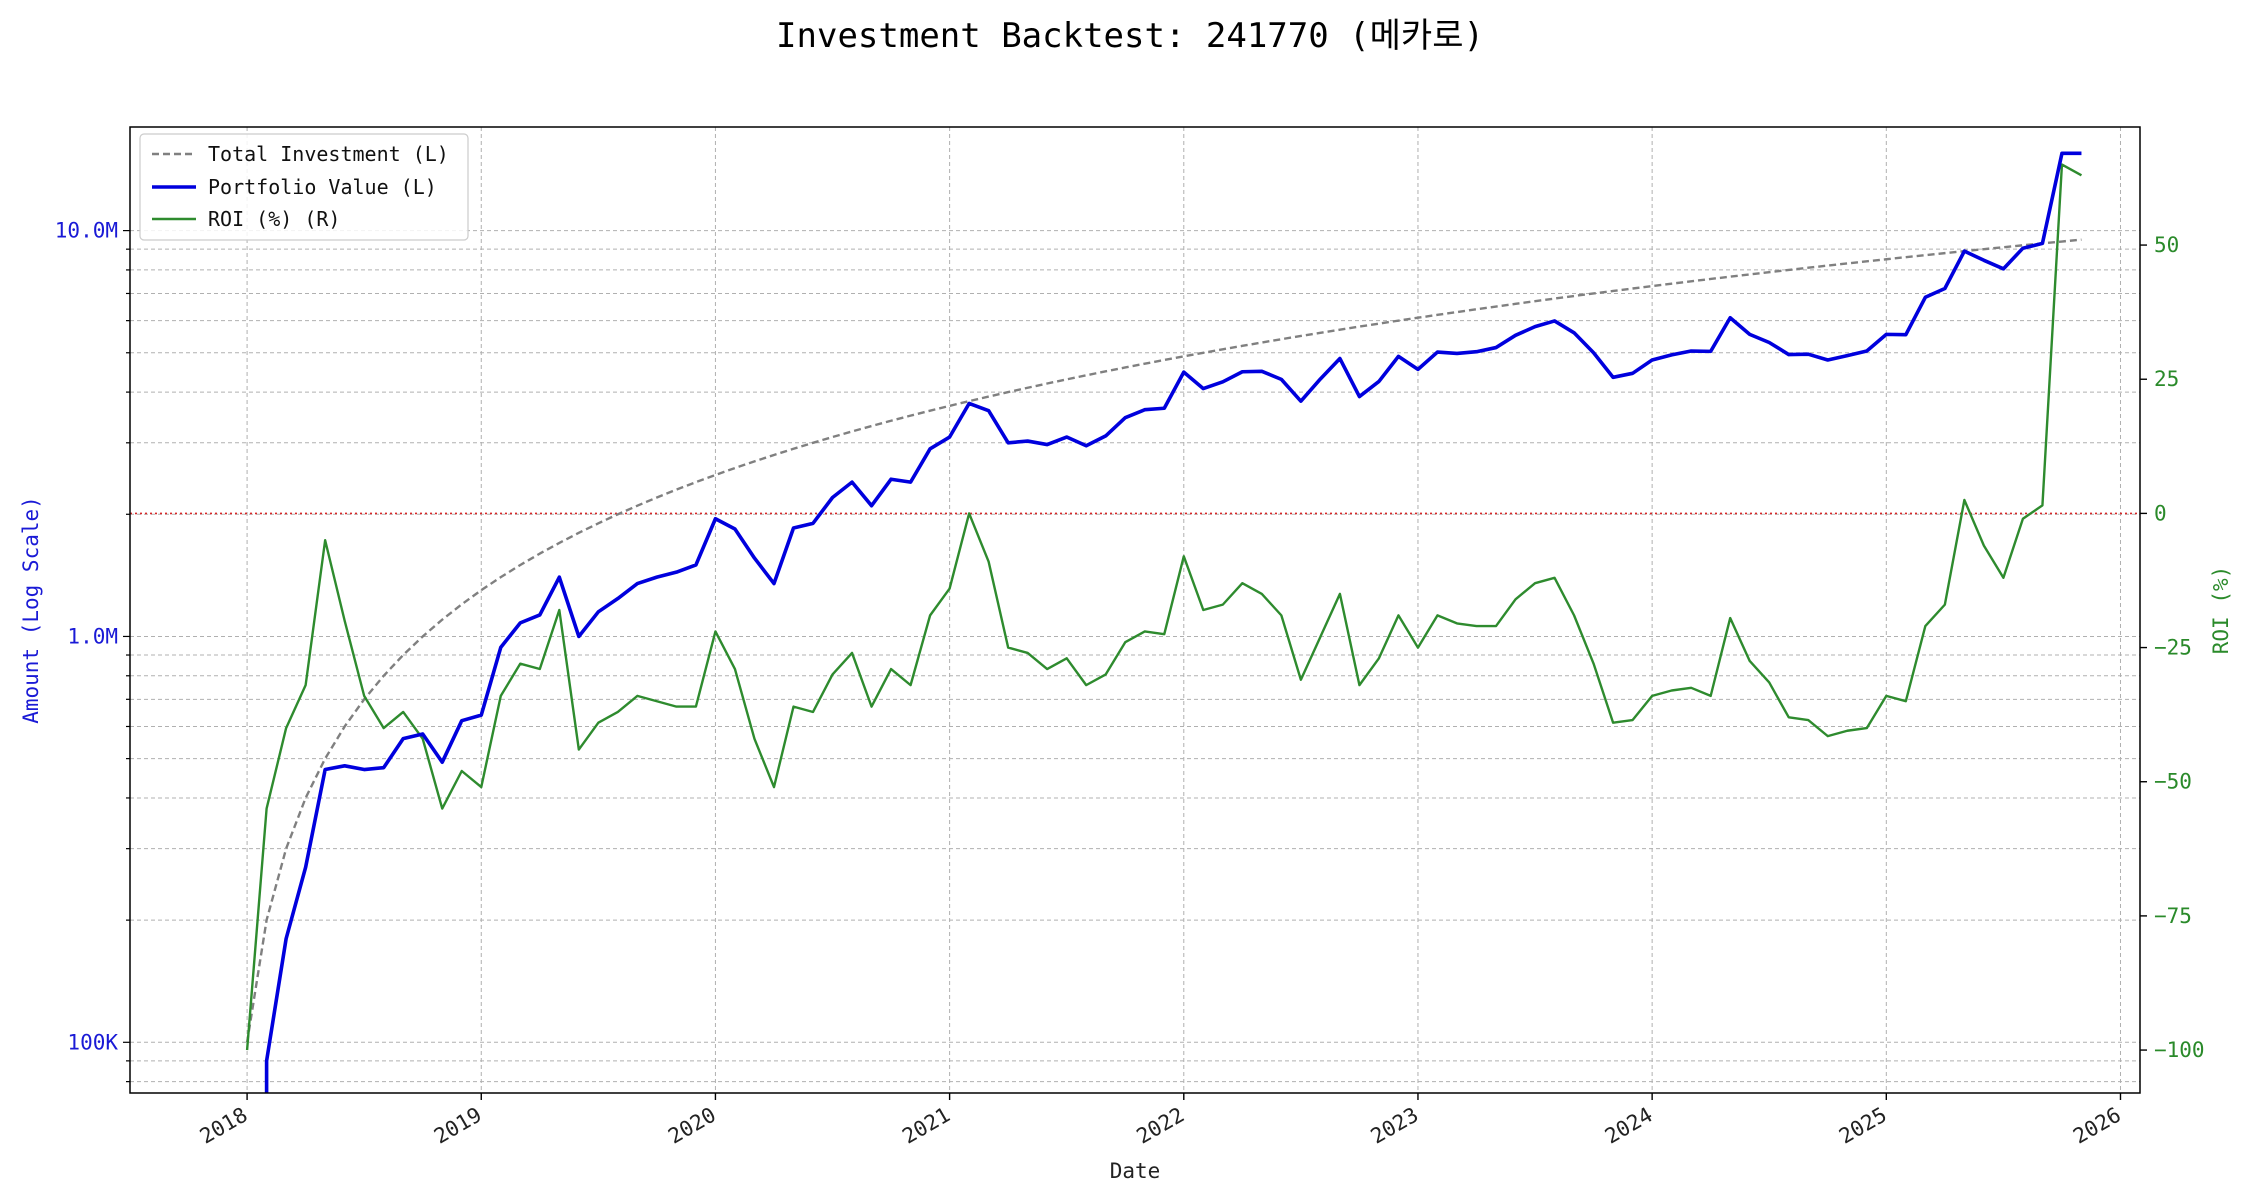 The width and height of the screenshot is (2250, 1200). I want to click on left-axis-label: Amount (Log Scale), so click(31, 610).